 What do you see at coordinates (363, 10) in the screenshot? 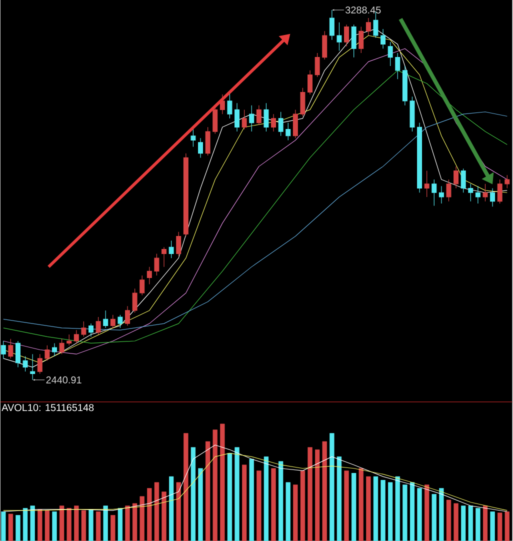
I see `annotation: 3288.45` at bounding box center [363, 10].